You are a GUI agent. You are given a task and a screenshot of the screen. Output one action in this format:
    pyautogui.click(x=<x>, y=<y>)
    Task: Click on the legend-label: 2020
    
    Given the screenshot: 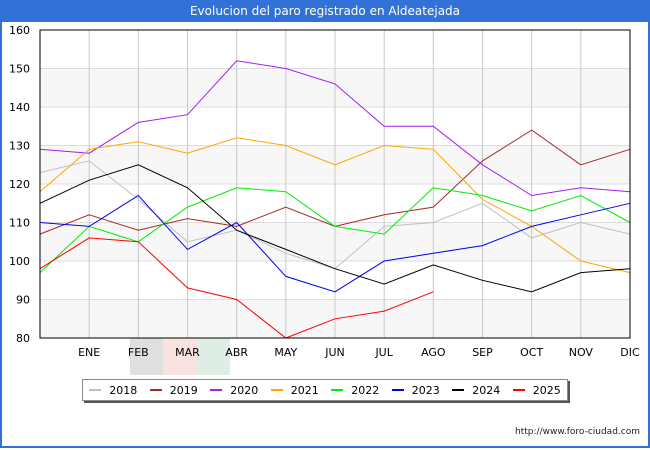 What is the action you would take?
    pyautogui.click(x=244, y=390)
    